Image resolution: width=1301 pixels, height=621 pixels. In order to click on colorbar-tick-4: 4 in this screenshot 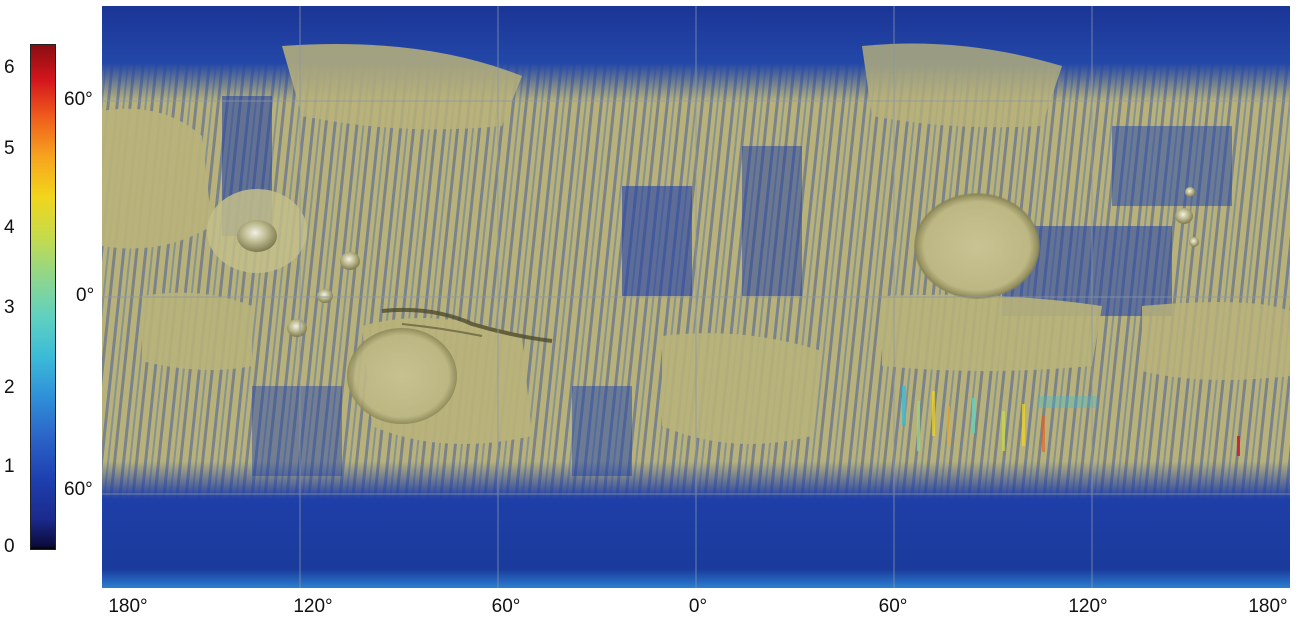, I will do `click(9, 227)`.